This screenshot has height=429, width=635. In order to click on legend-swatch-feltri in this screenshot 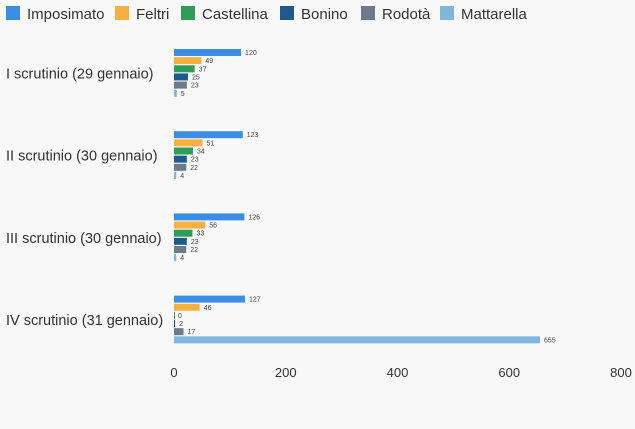, I will do `click(122, 13)`.